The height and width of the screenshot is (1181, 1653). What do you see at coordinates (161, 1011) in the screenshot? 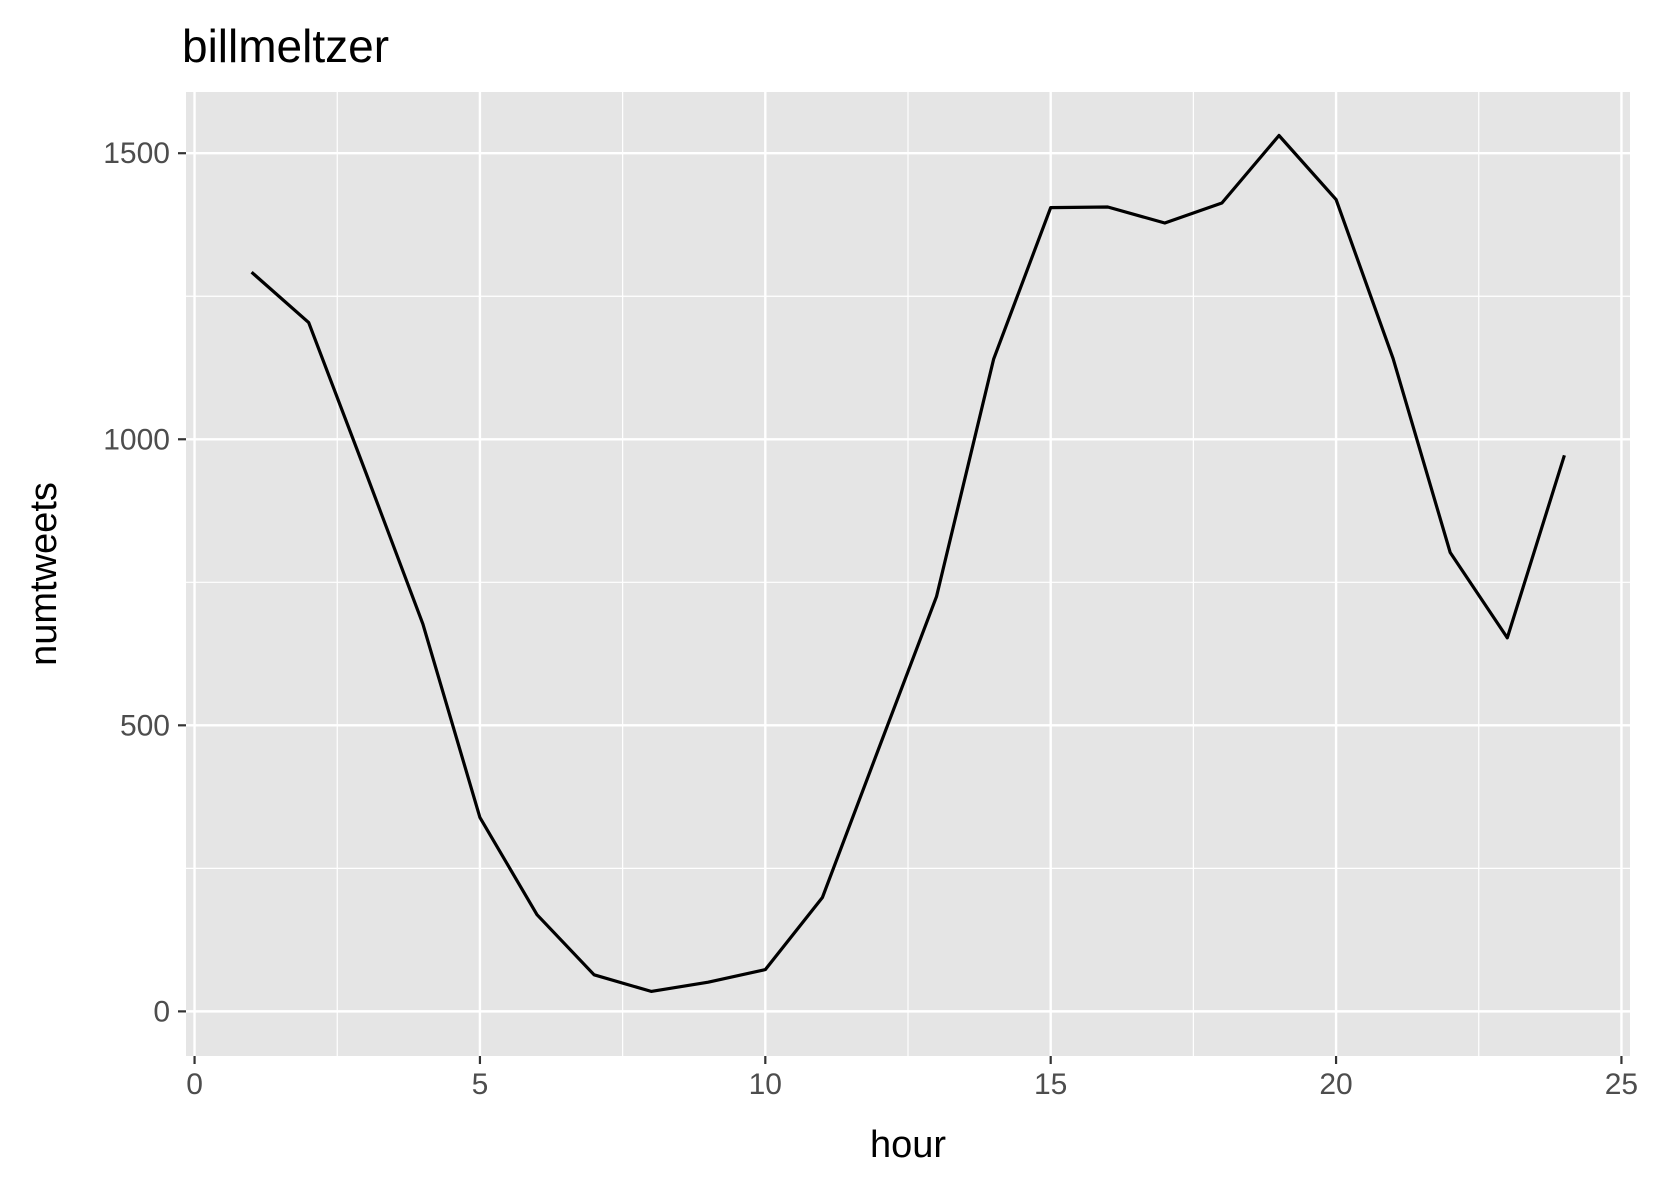
I see `y-tick-label: 0` at bounding box center [161, 1011].